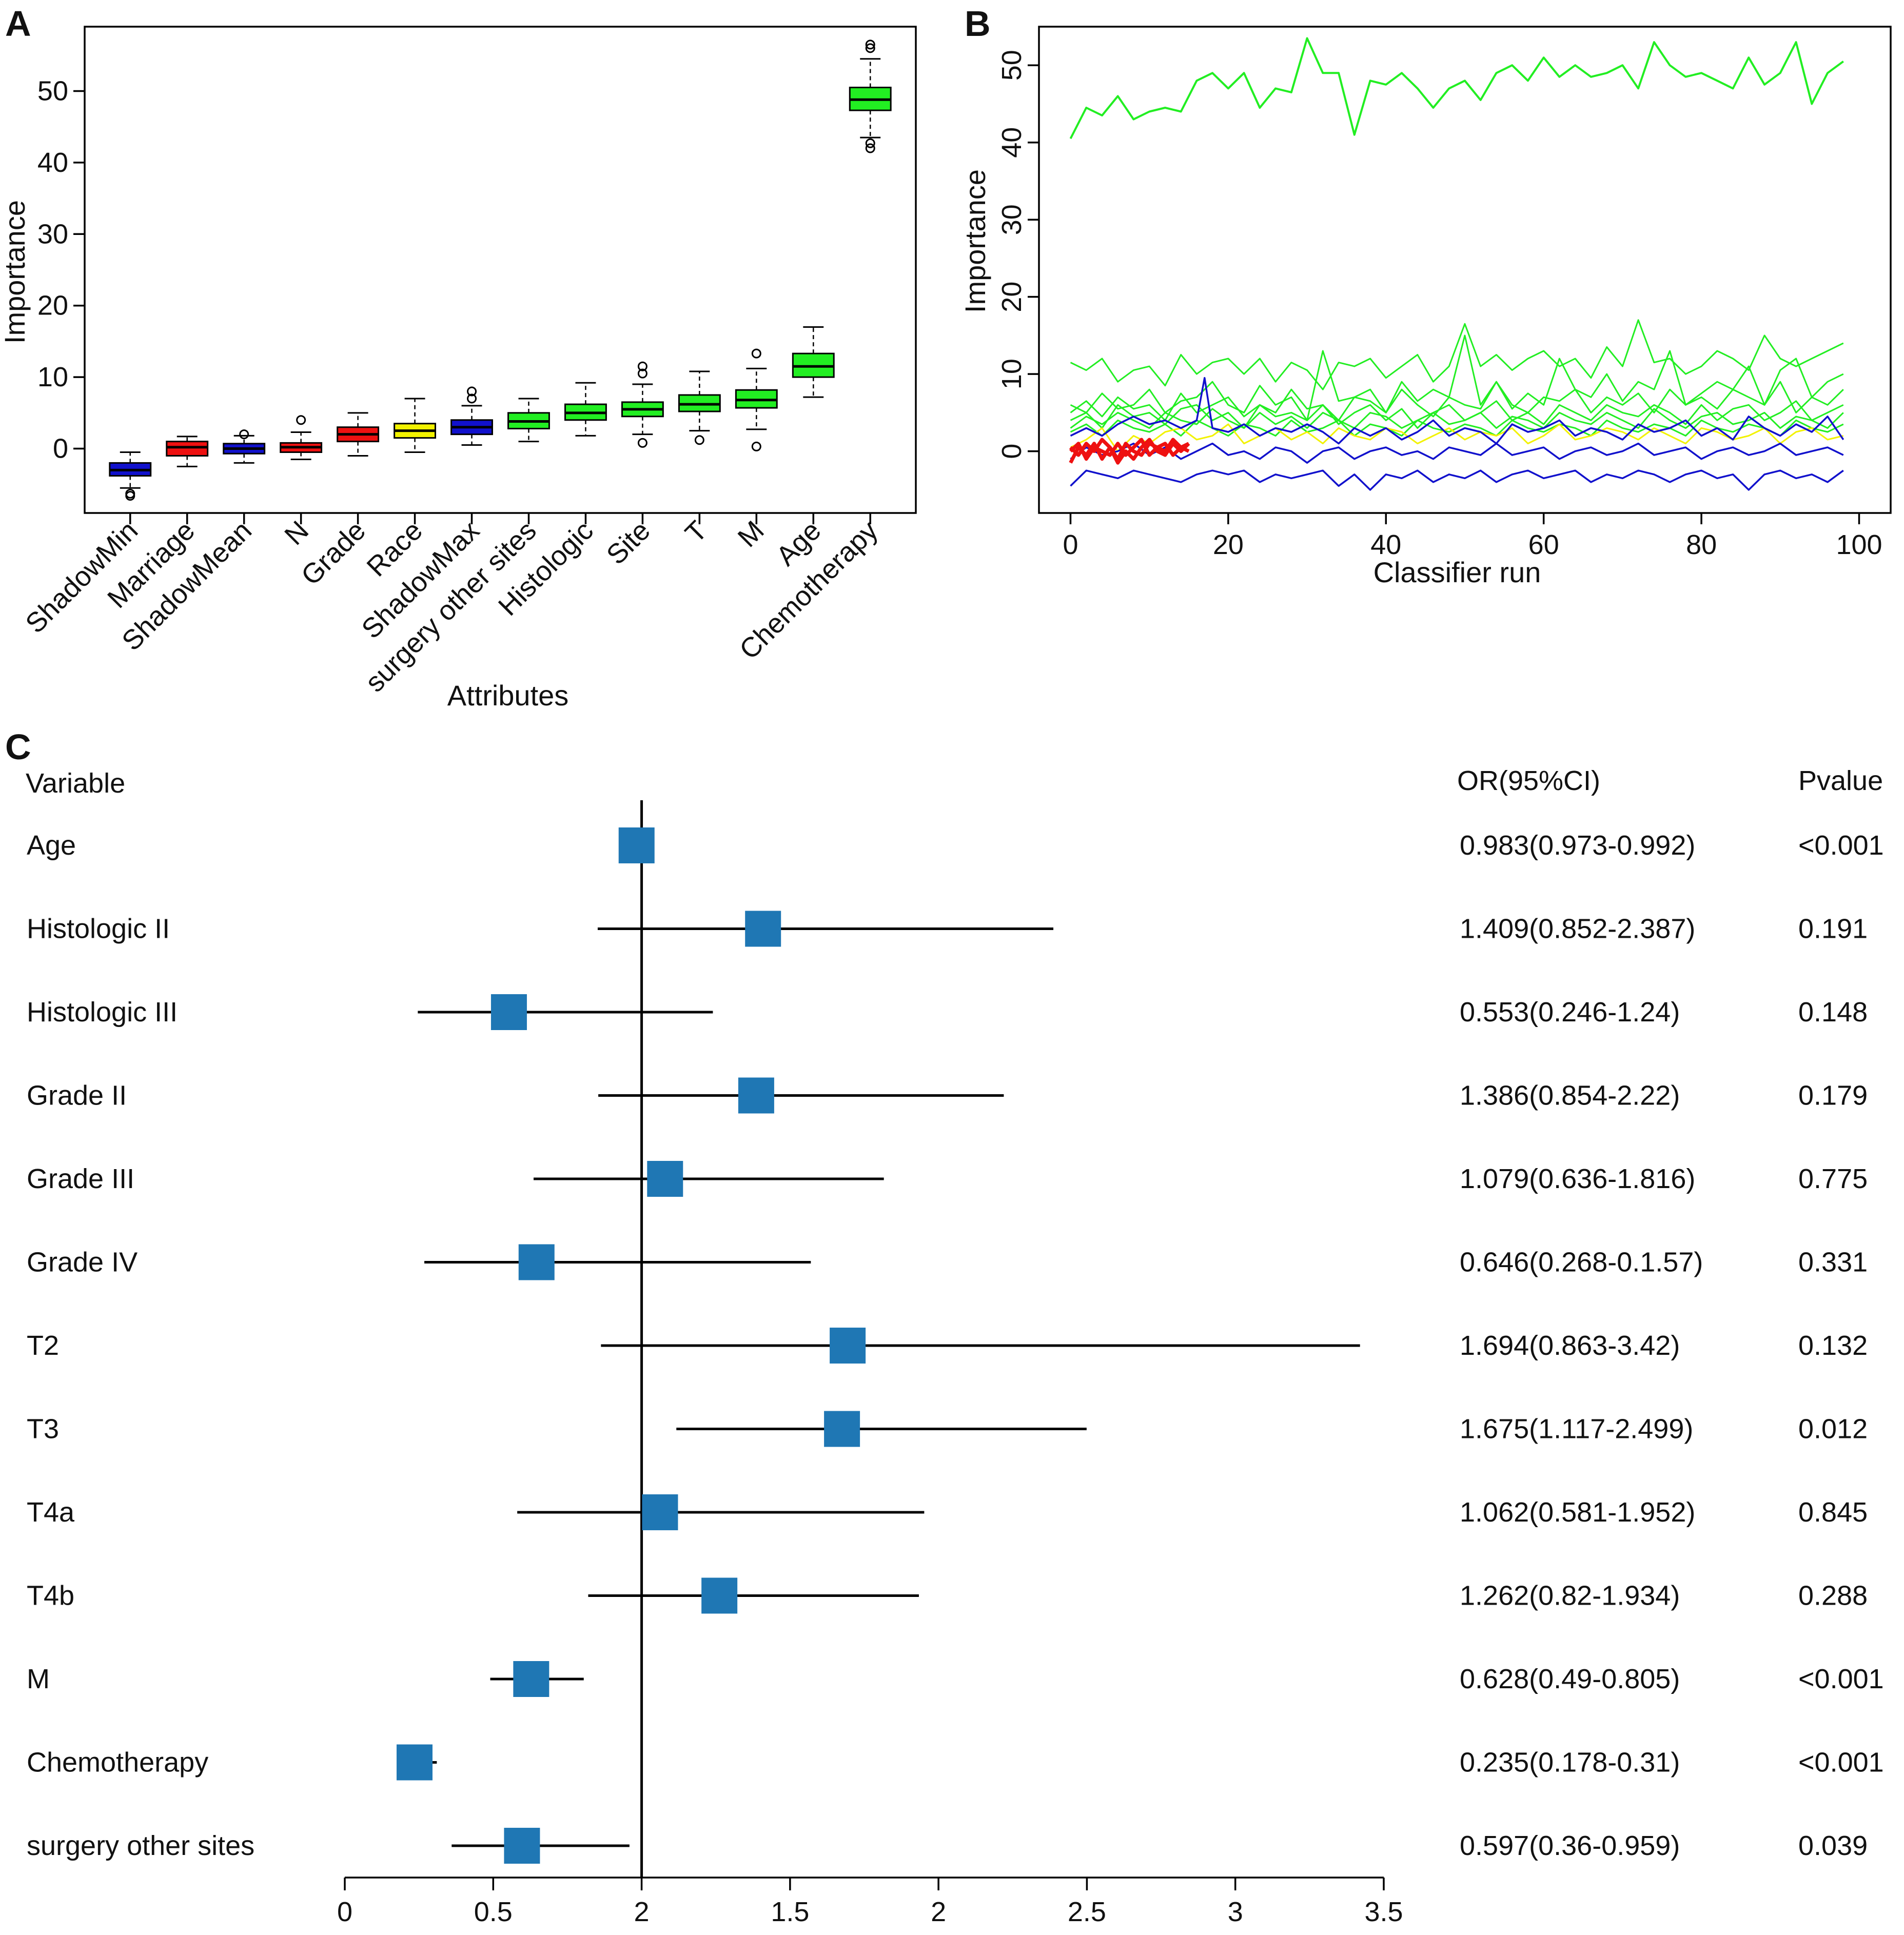  Describe the element at coordinates (1833, 1846) in the screenshot. I see `c-row-pvalue: 0.039` at that location.